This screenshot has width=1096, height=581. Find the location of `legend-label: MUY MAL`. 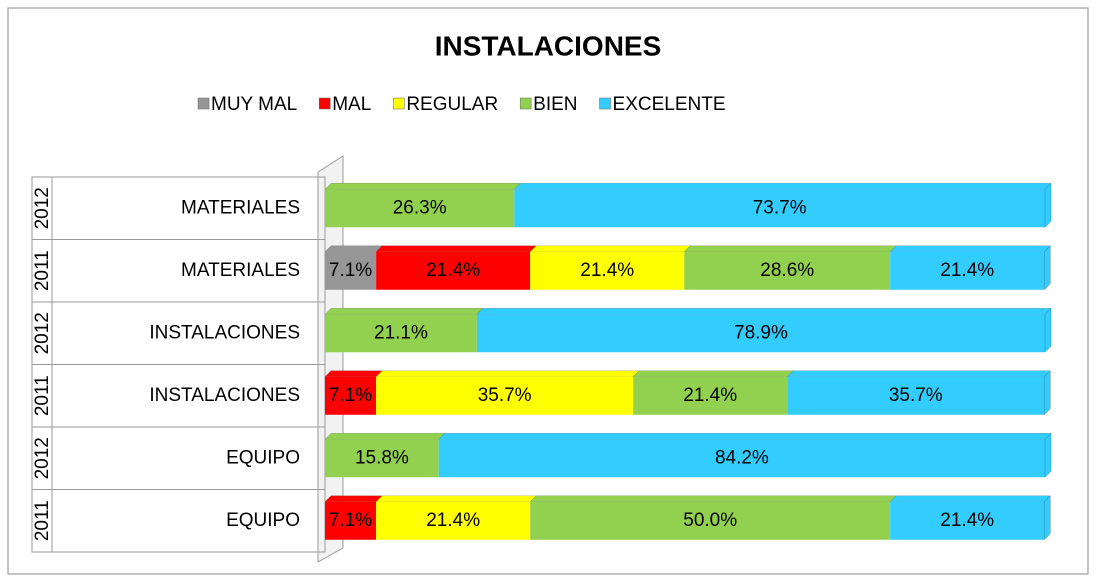

legend-label: MUY MAL is located at coordinates (254, 104).